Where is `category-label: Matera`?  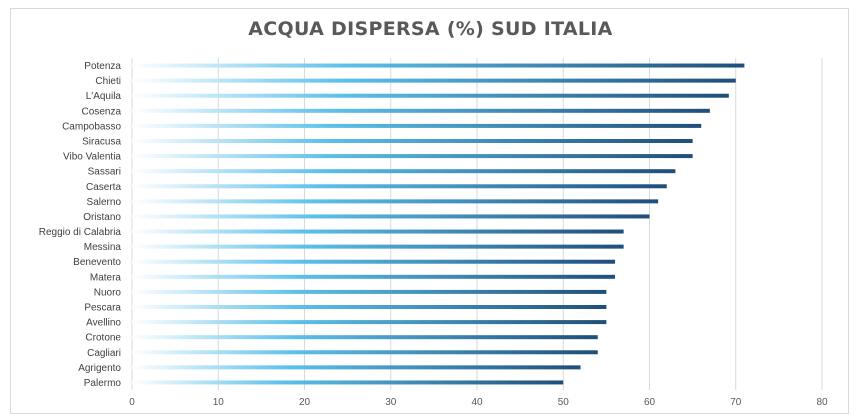
category-label: Matera is located at coordinates (106, 277).